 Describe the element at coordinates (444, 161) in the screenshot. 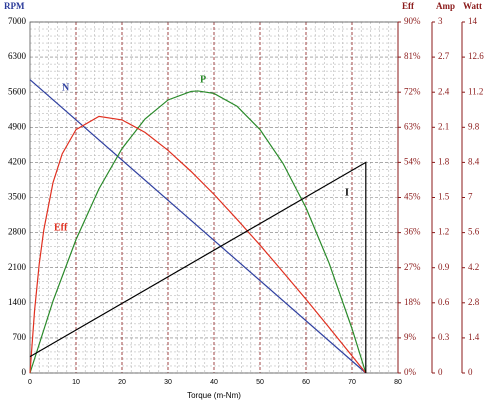

I see `y-tick-label: 1.8` at that location.